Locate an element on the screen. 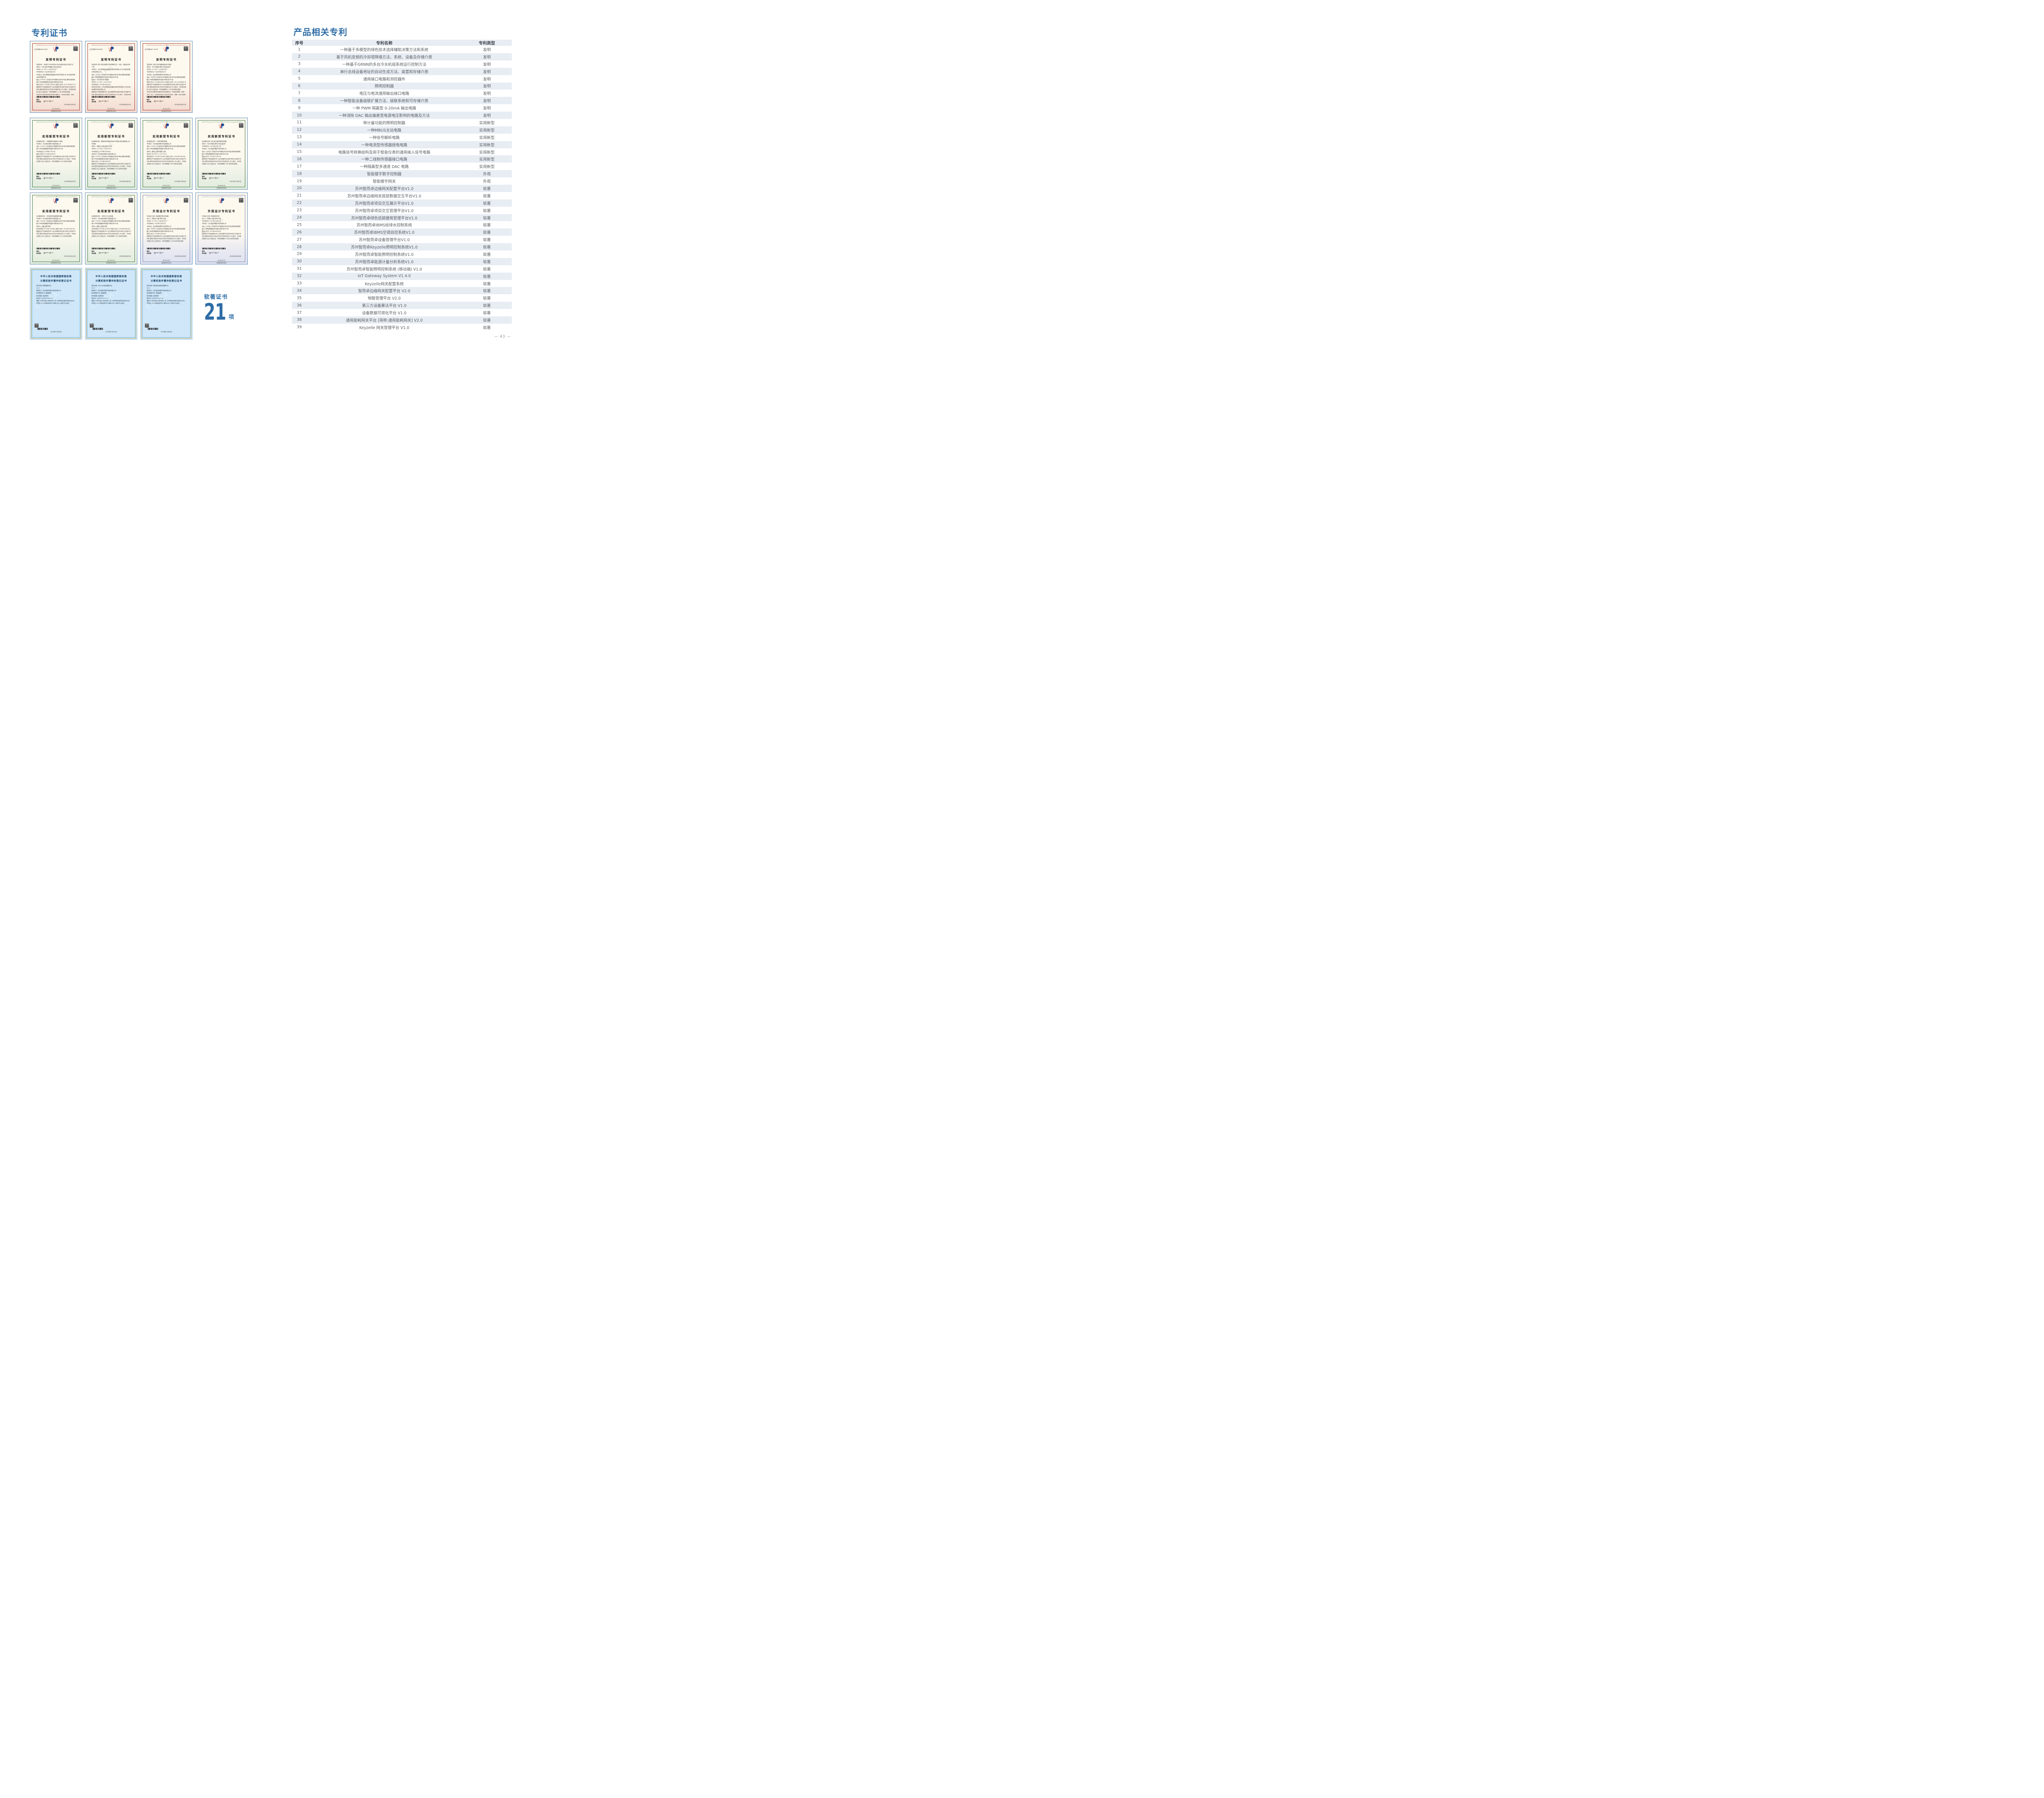 The width and height of the screenshot is (2044, 1798). cell-patent-name: 苏州智而卓Keyzelle照明控制系统V1.0 is located at coordinates (384, 247).